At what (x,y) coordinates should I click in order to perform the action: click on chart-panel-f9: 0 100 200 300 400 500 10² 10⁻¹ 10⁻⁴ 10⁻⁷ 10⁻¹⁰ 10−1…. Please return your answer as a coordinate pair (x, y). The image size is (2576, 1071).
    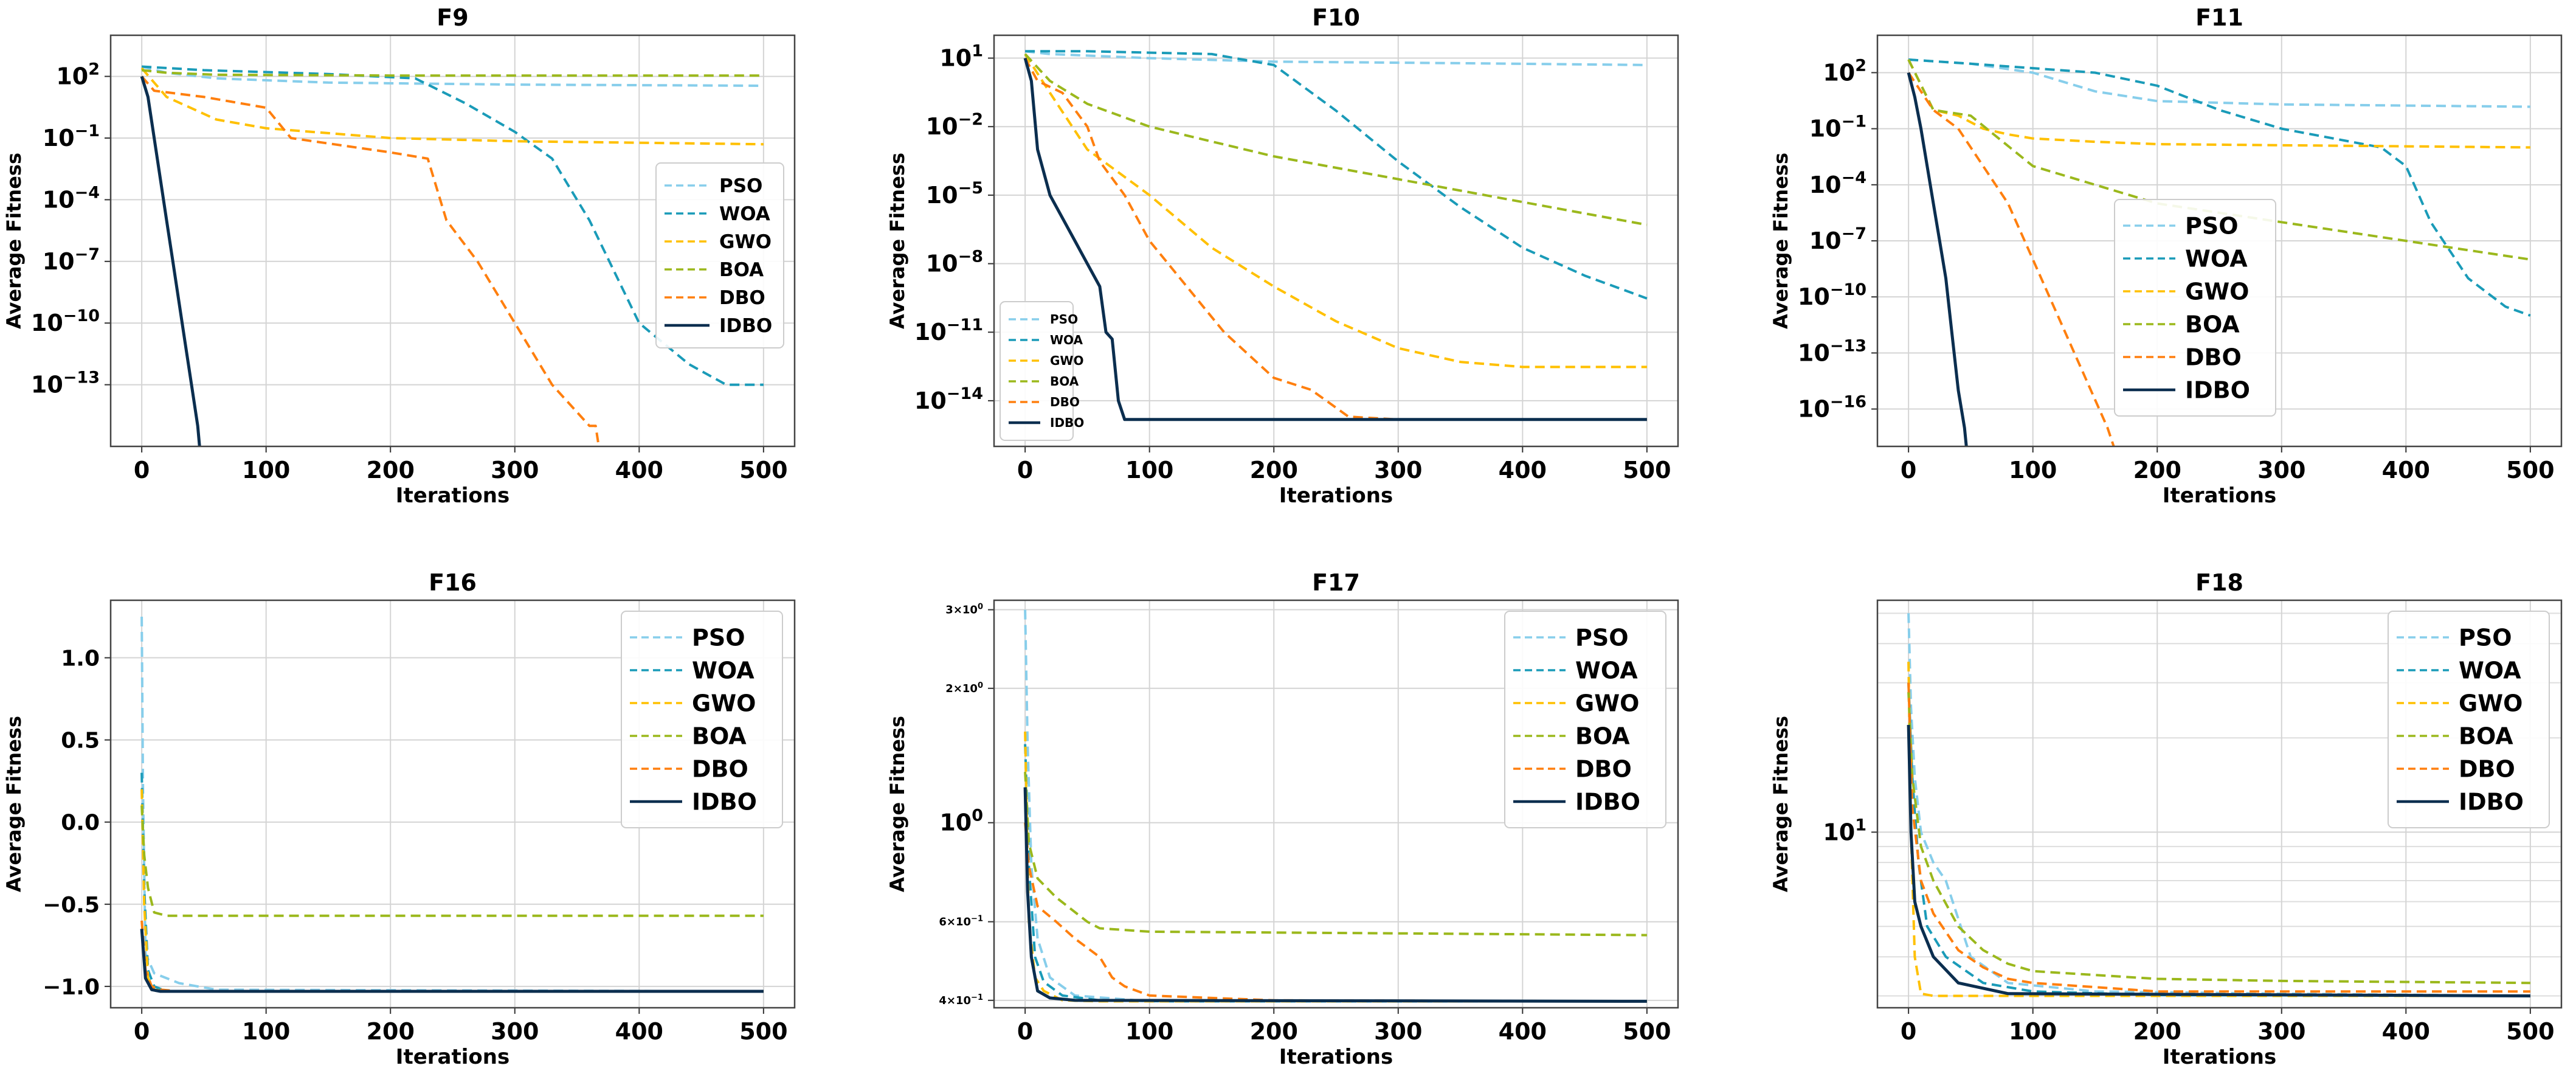
    Looking at the image, I should click on (399, 256).